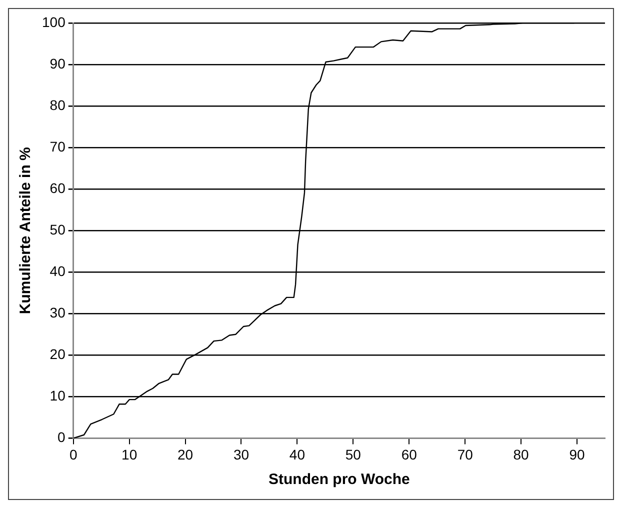  I want to click on y-tick-label: 70, so click(58, 146).